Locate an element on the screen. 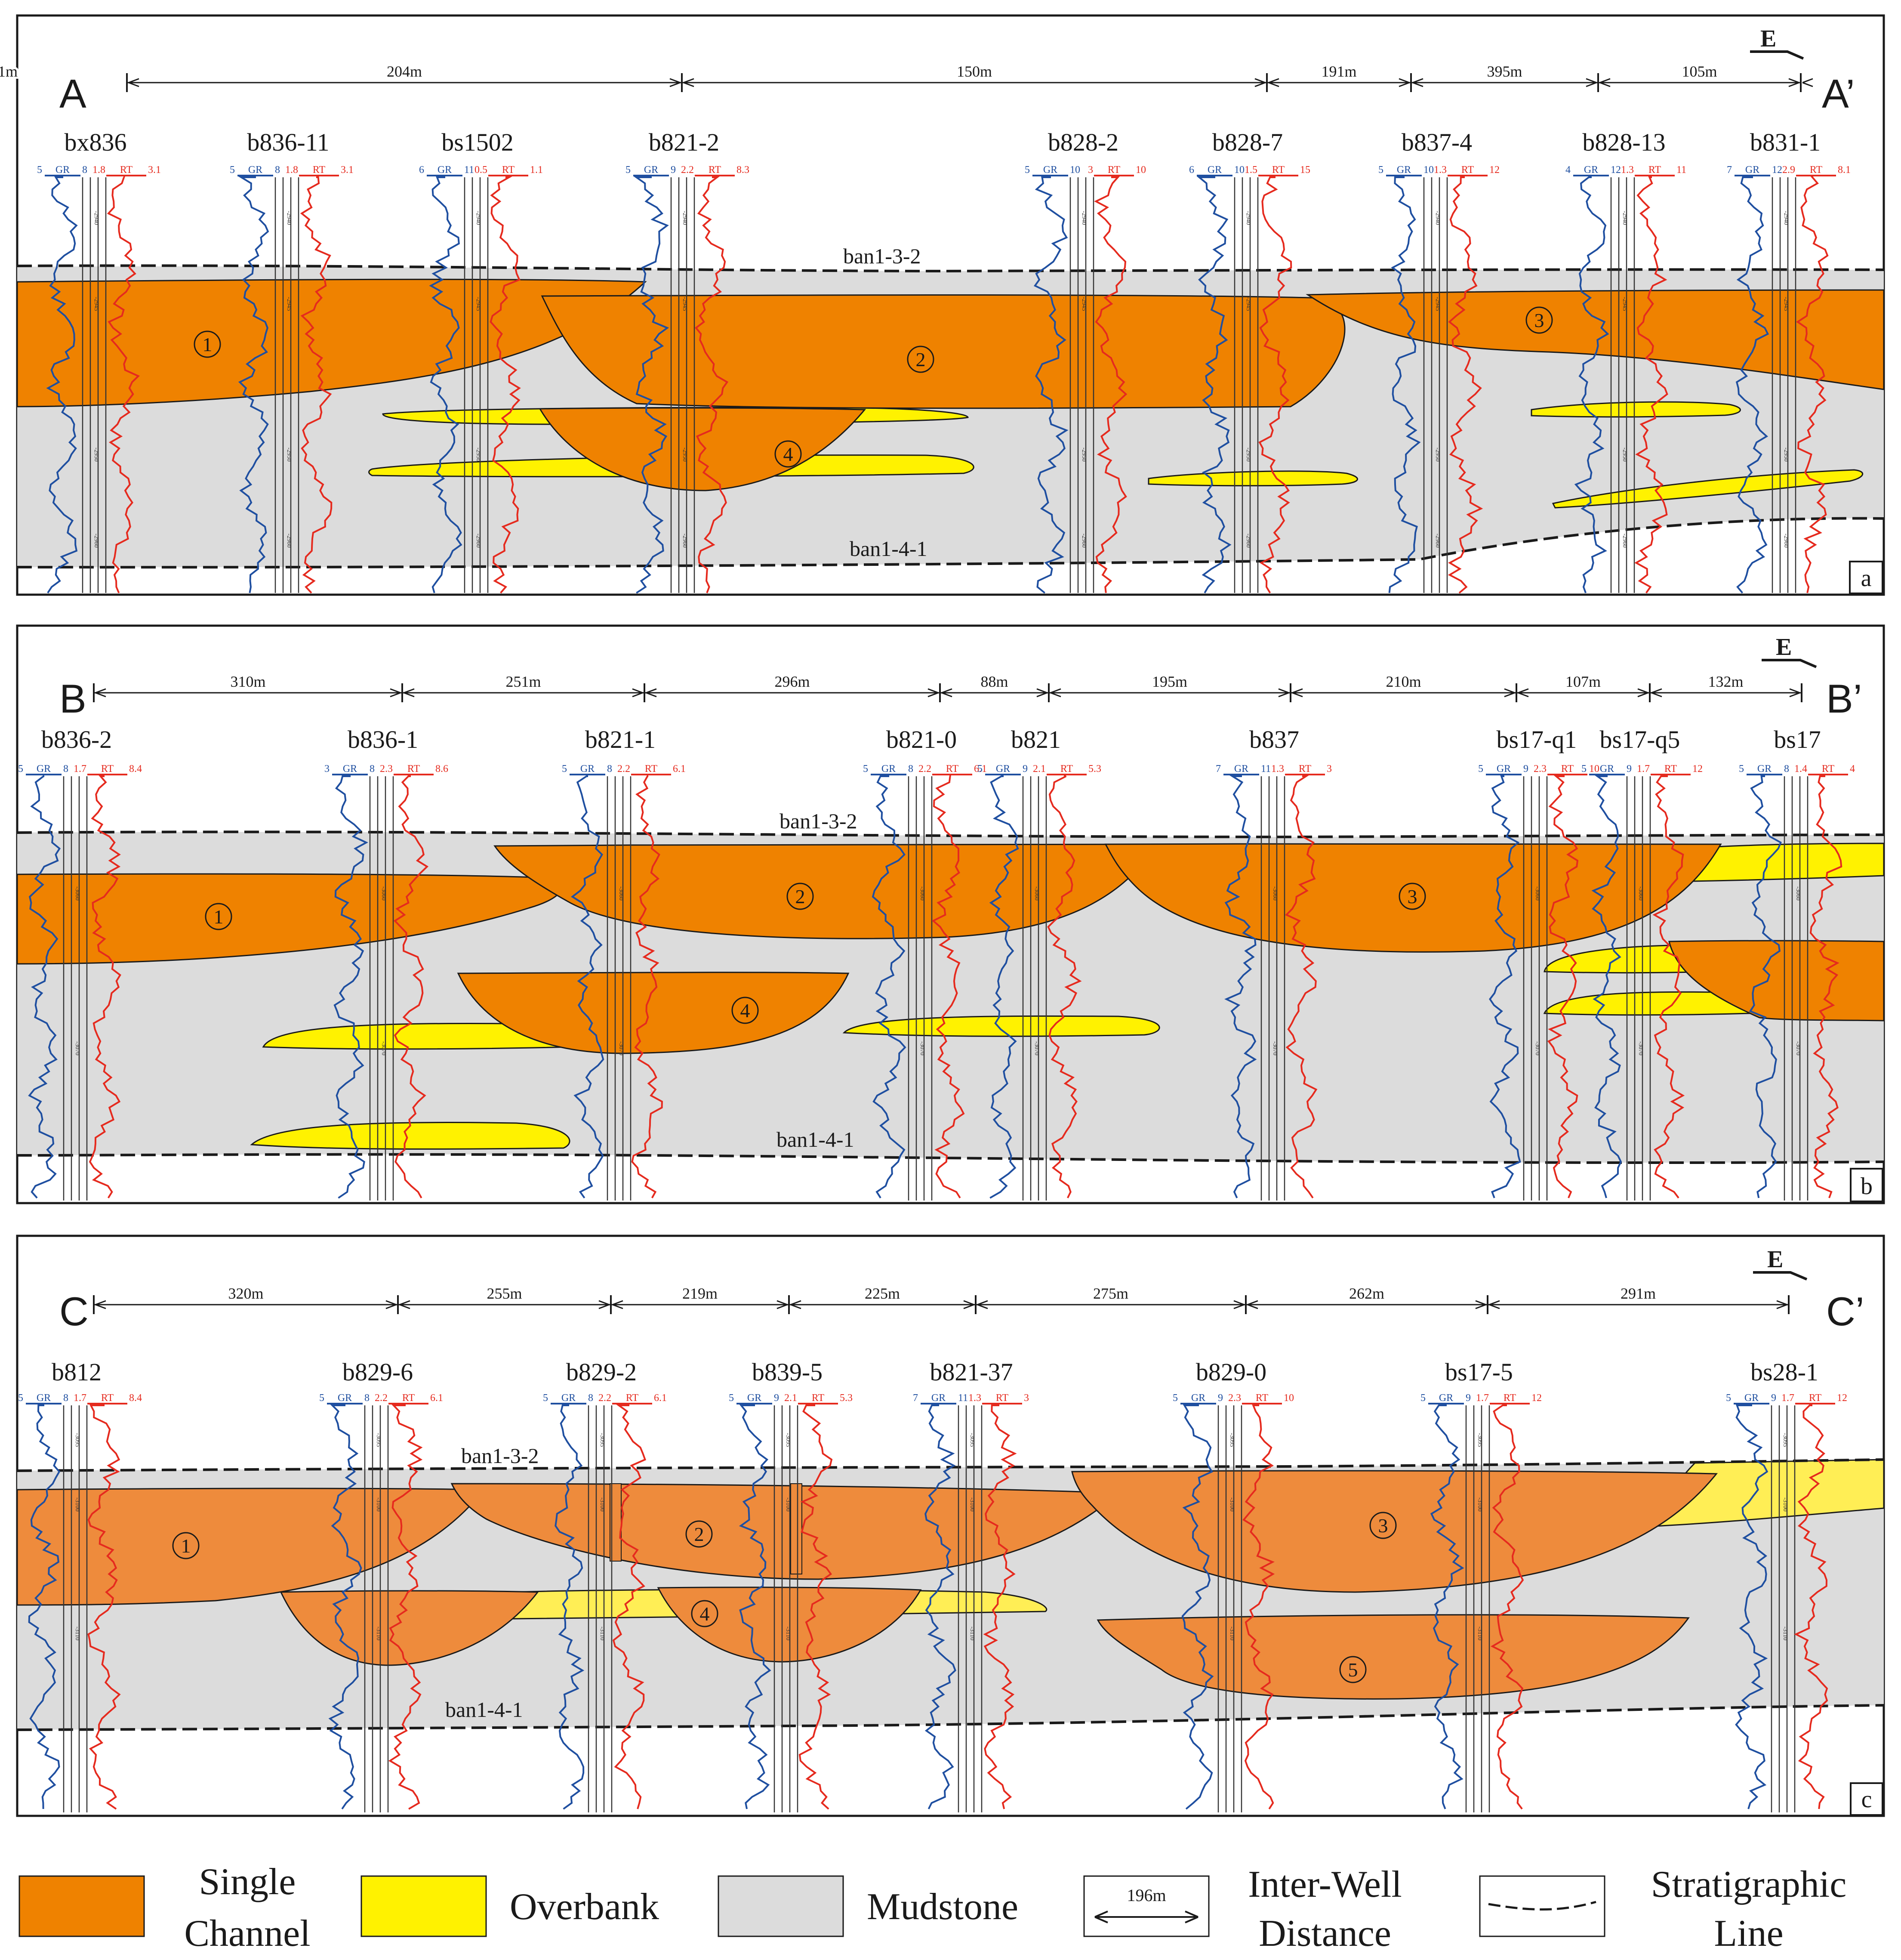  depth-label: -3100 is located at coordinates (1479, 1504).